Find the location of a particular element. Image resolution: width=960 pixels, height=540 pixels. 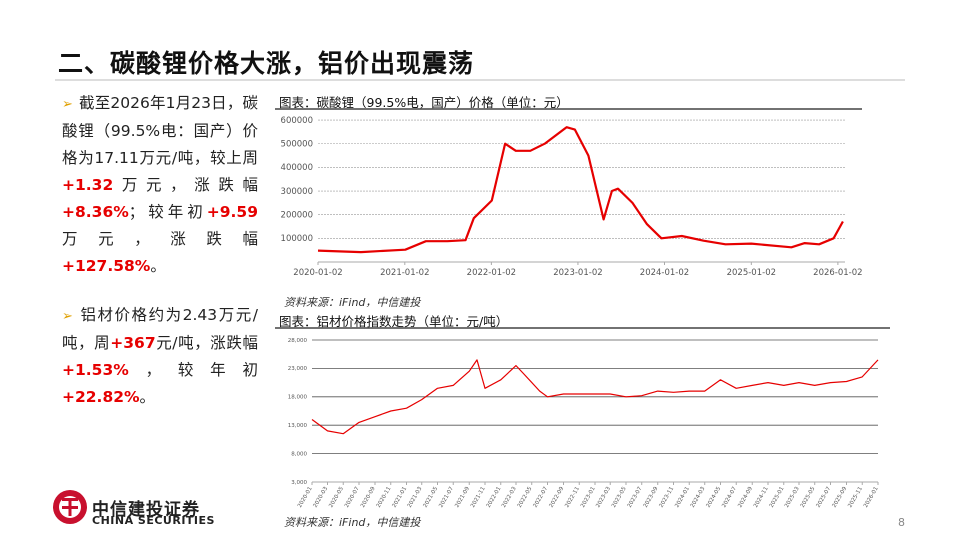

y-tick-label: 500000 is located at coordinates (297, 145).